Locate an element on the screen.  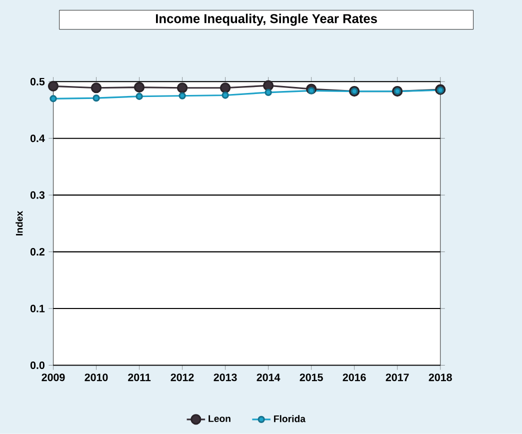
legend-label: Leon is located at coordinates (219, 418).